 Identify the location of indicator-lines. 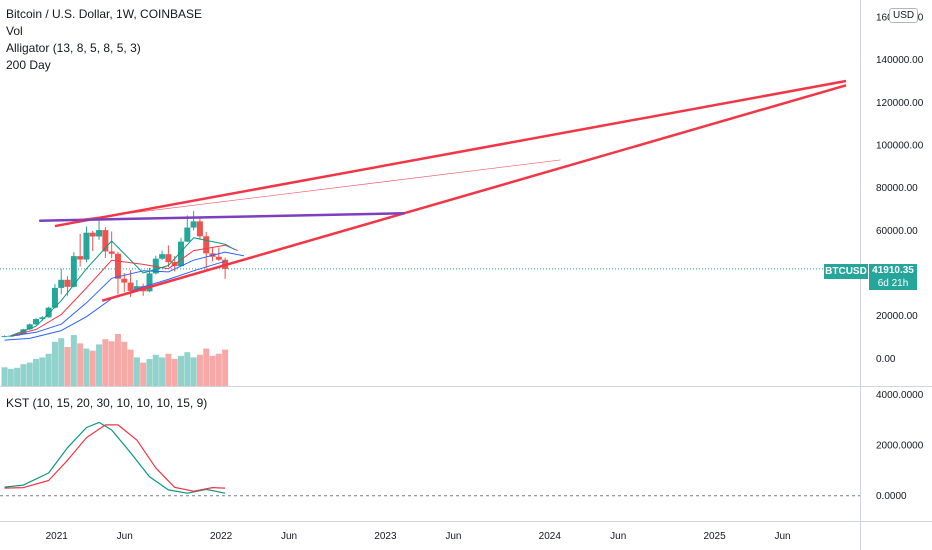
(124, 289).